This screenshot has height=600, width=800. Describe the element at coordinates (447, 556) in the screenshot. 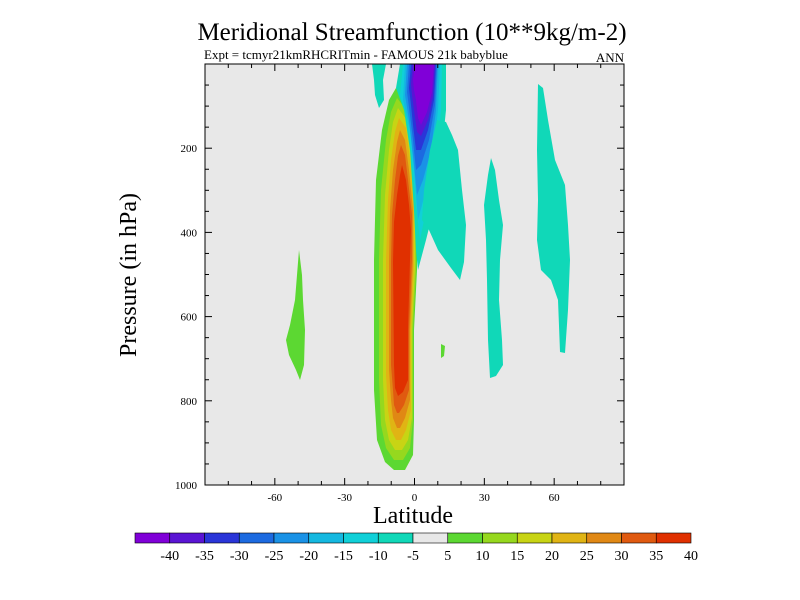

I see `colorbar-tick-label: 5` at that location.